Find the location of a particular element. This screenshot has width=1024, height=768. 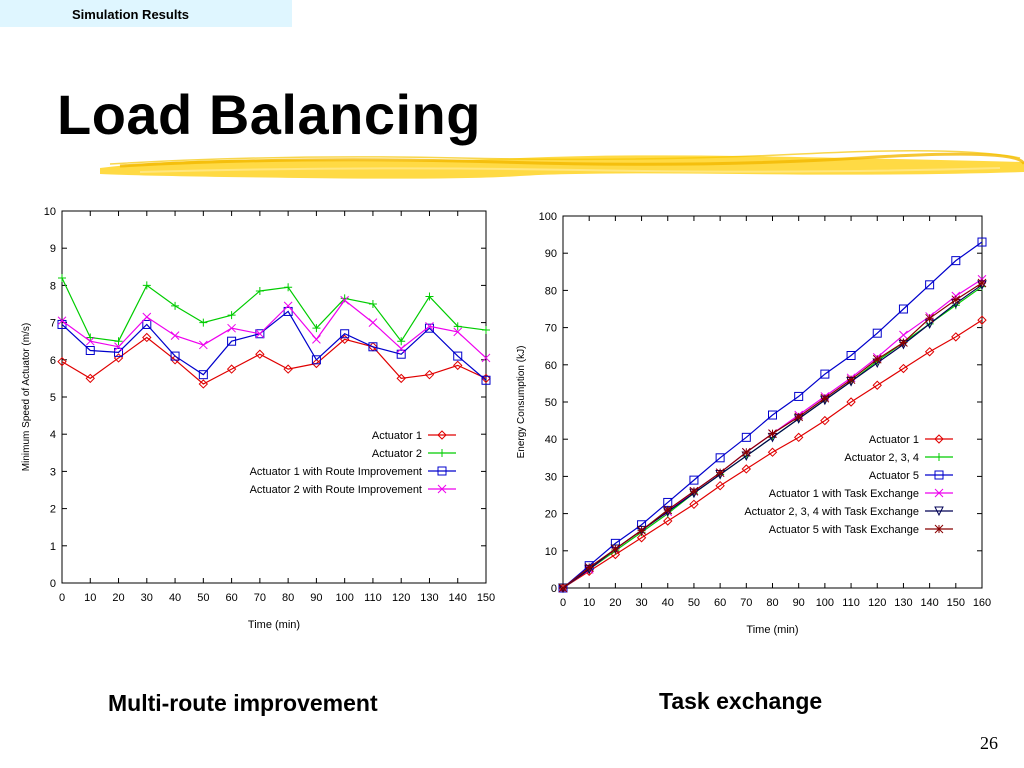

x-tick-label: 150 is located at coordinates (486, 598).